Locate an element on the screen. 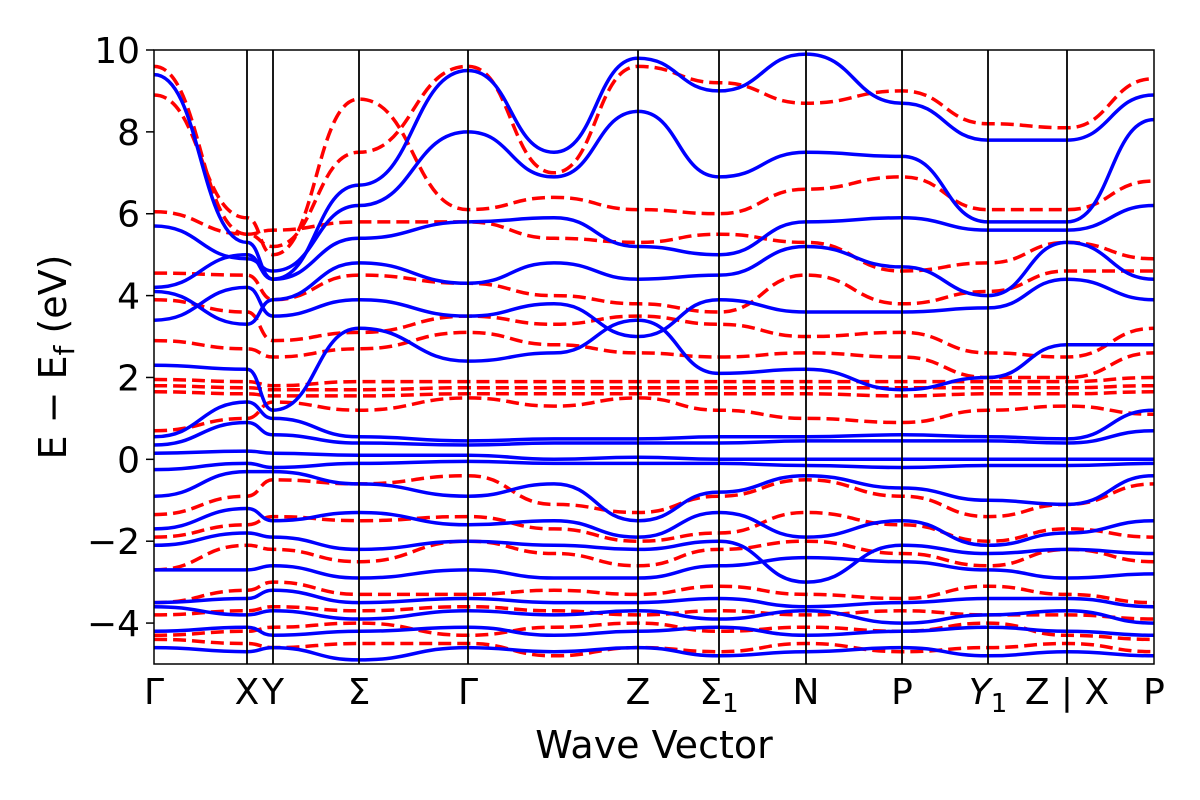 This screenshot has height=800, width=1200. x-tick-label-main-0: Γ is located at coordinates (154, 692).